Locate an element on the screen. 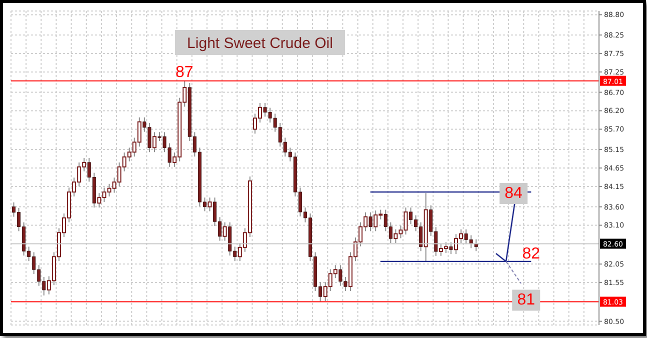 This screenshot has width=647, height=338. annotation: 84 is located at coordinates (513, 193).